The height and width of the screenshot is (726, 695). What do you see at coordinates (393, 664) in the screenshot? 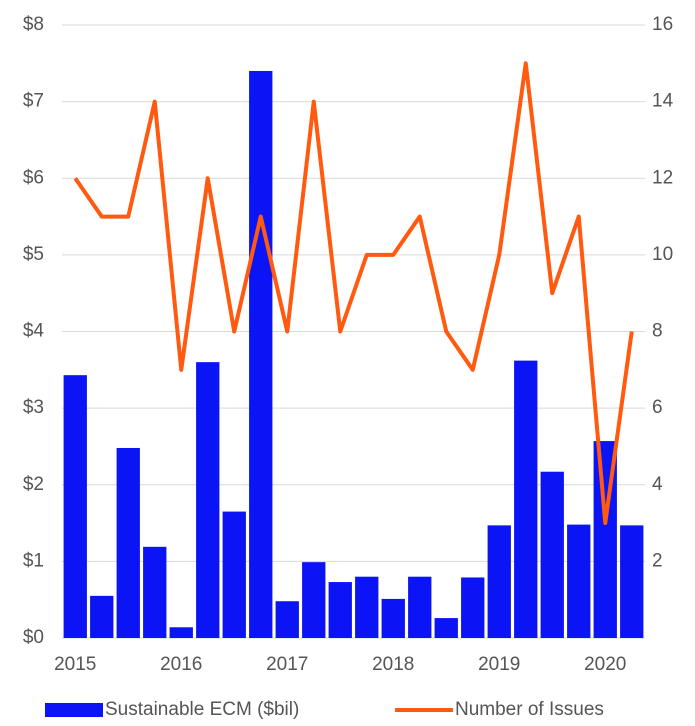
I see `x-tick-label: 2018` at bounding box center [393, 664].